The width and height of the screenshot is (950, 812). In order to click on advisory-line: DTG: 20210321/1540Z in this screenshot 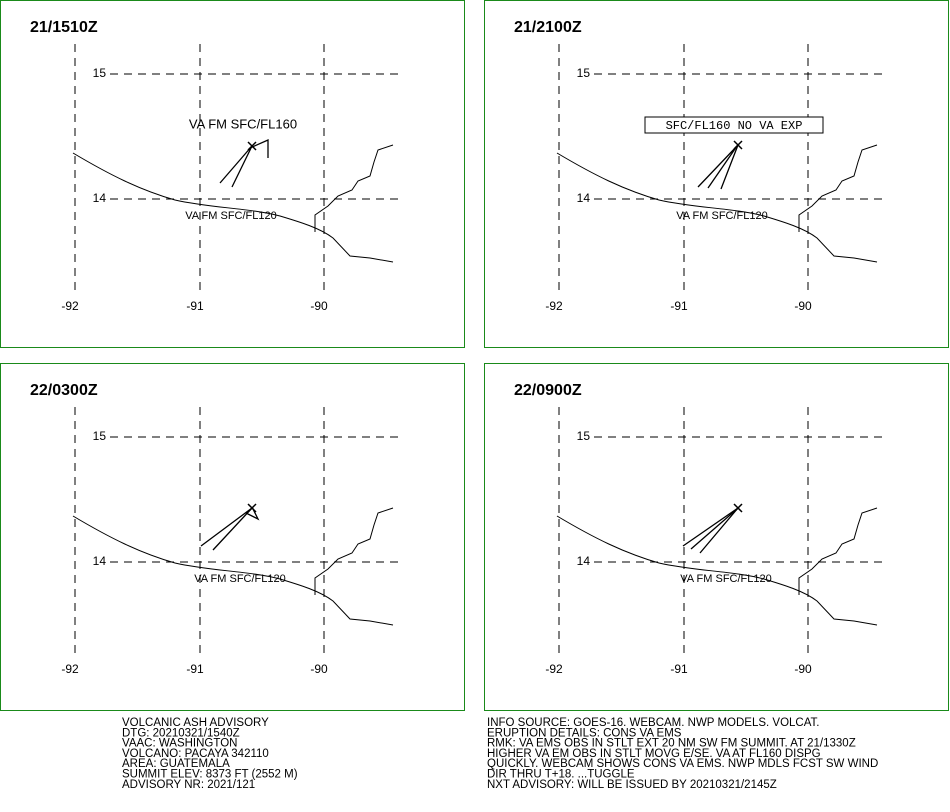, I will do `click(181, 733)`.